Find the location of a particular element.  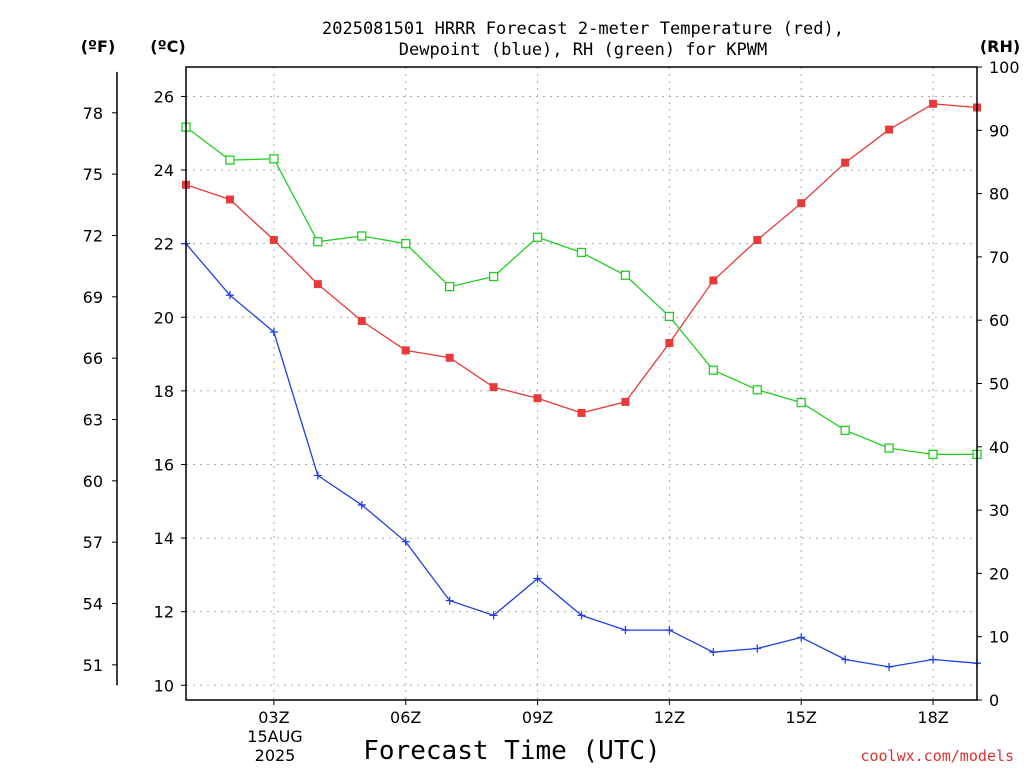

rh-tick-label: 70 is located at coordinates (999, 257).